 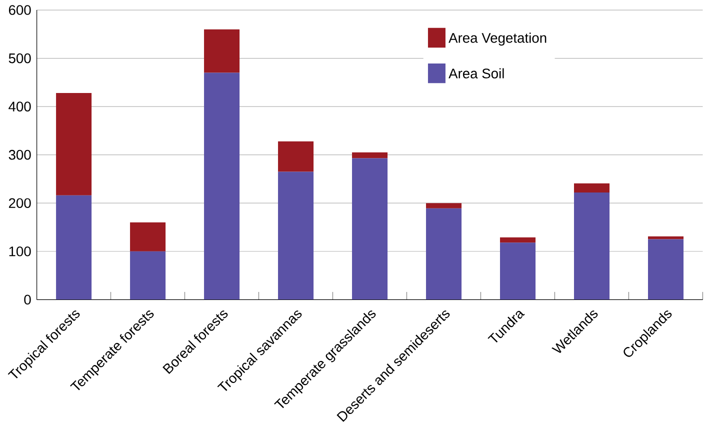 What do you see at coordinates (476, 73) in the screenshot?
I see `legend-label: Area Soil` at bounding box center [476, 73].